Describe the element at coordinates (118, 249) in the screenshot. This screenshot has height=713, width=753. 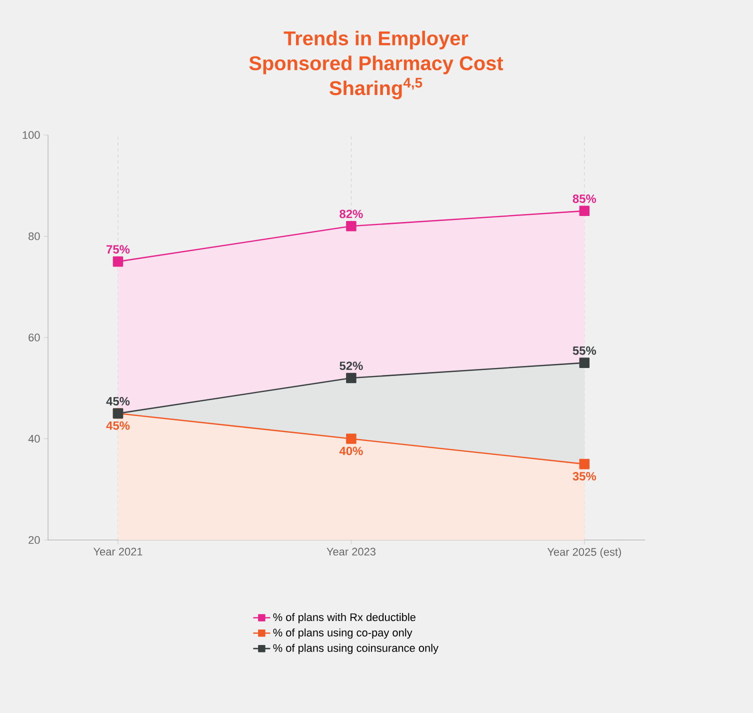
I see `data-label: 75%` at that location.